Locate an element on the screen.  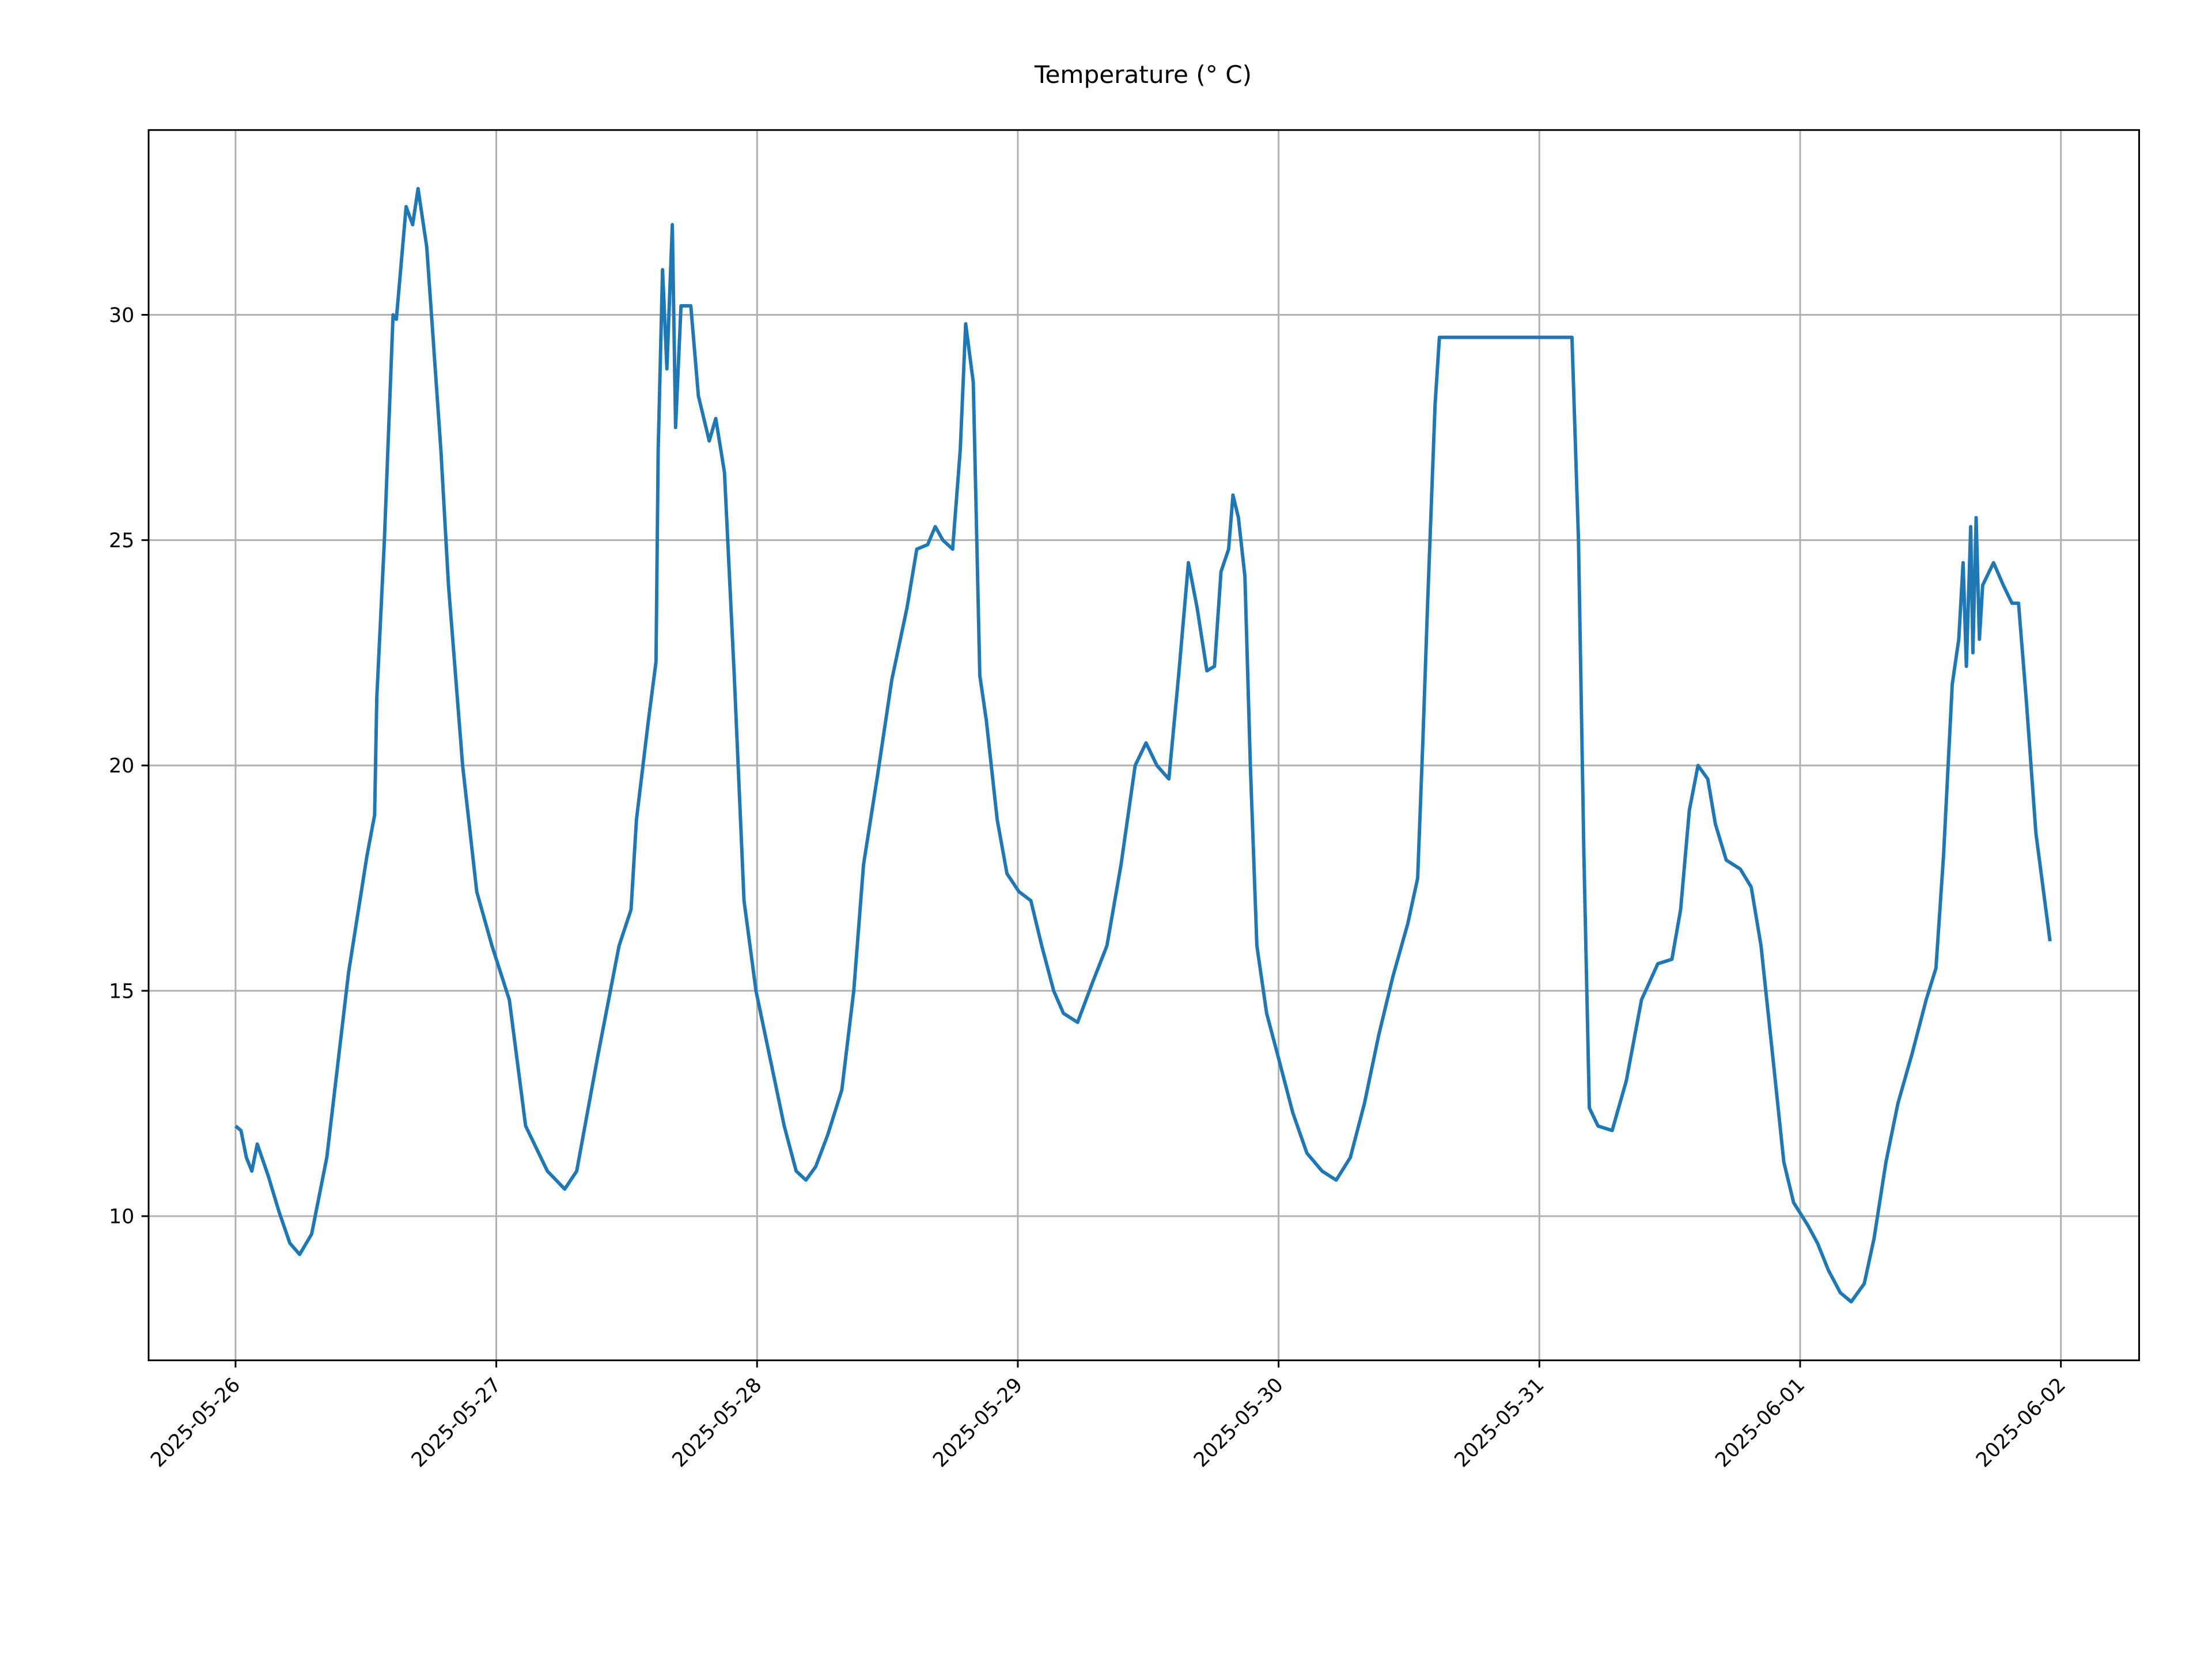
y-tick-label: 20 is located at coordinates (121, 766).